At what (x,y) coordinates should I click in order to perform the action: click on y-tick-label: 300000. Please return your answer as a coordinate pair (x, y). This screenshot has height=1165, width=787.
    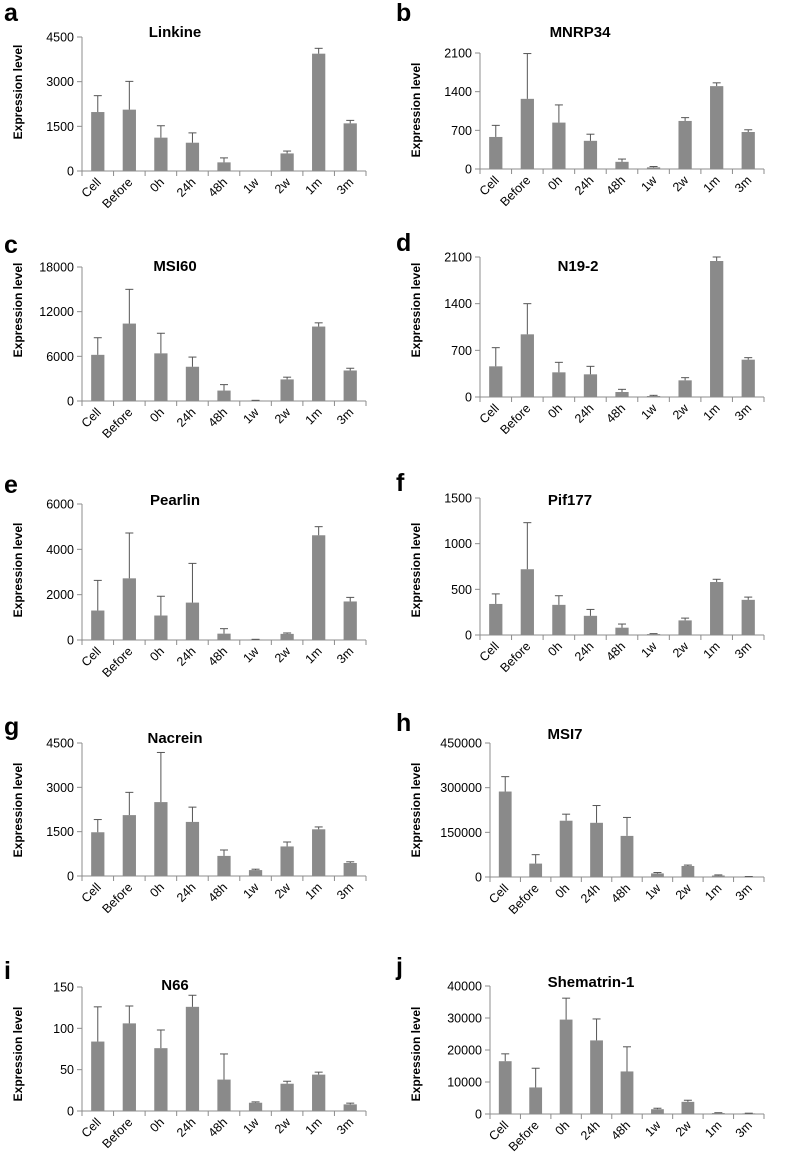
    Looking at the image, I should click on (461, 788).